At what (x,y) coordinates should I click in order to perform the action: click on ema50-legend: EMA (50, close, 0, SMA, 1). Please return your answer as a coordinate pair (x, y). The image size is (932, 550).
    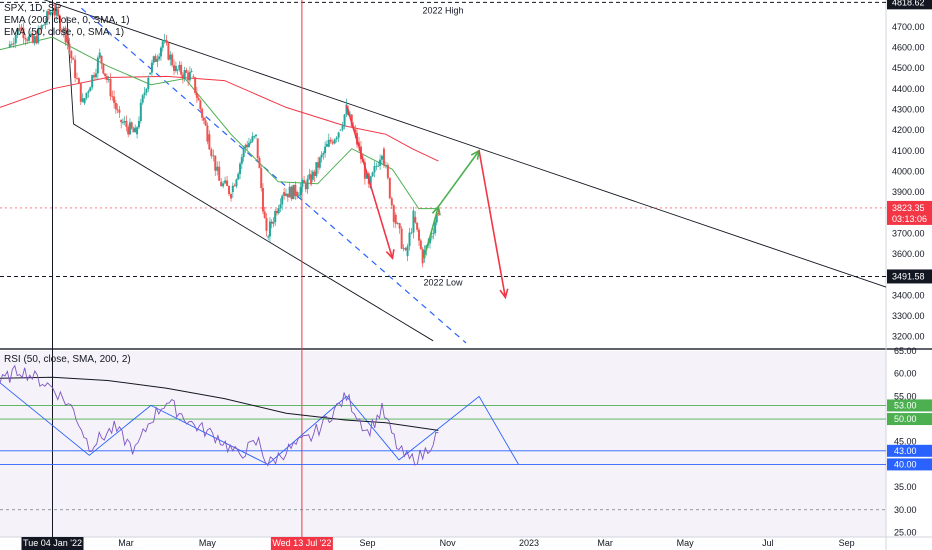
    Looking at the image, I should click on (64, 32).